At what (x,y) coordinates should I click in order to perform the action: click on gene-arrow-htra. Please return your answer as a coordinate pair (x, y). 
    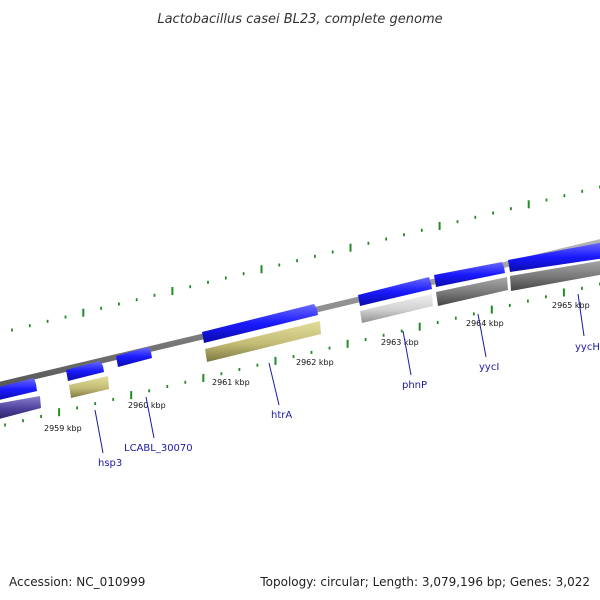
    Looking at the image, I should click on (260, 323).